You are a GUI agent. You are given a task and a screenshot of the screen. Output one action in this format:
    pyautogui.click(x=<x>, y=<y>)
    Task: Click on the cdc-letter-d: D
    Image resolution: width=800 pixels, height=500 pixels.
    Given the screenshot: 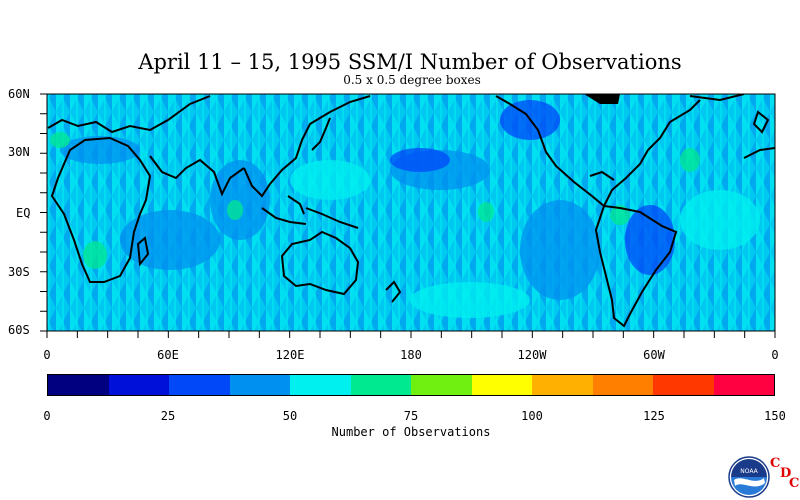 What is the action you would take?
    pyautogui.click(x=786, y=473)
    